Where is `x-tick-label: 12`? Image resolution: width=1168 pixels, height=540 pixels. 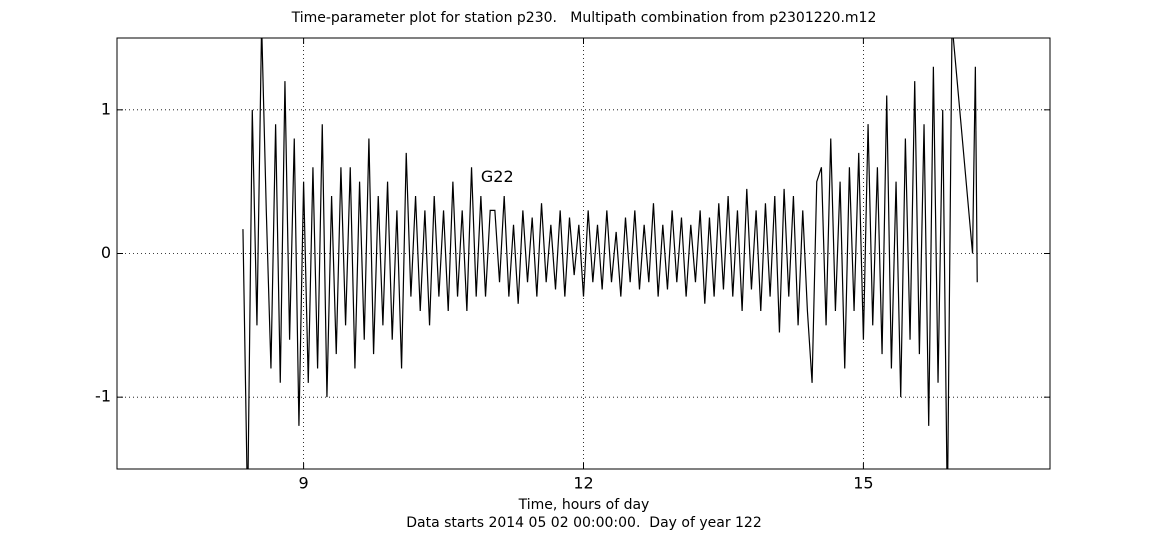 x-tick-label: 12 is located at coordinates (583, 483).